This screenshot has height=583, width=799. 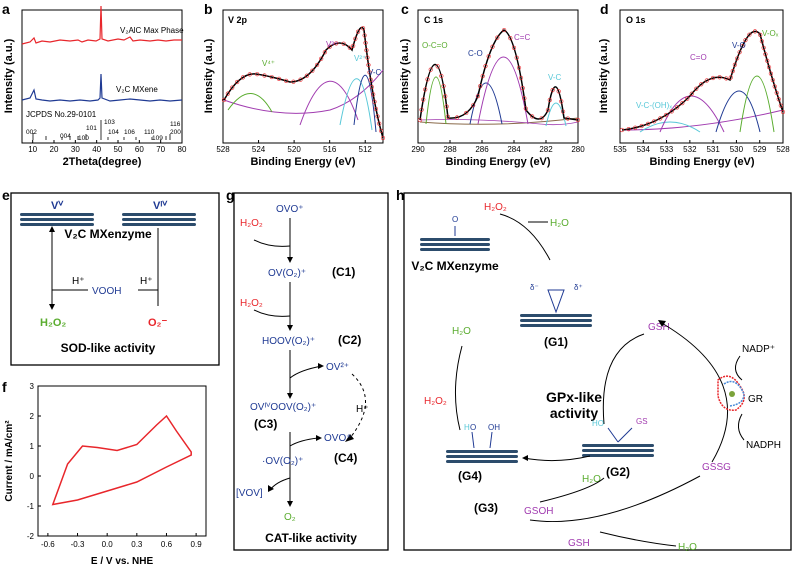 What do you see at coordinates (96, 149) in the screenshot?
I see `x-tick-label: 40` at bounding box center [96, 149].